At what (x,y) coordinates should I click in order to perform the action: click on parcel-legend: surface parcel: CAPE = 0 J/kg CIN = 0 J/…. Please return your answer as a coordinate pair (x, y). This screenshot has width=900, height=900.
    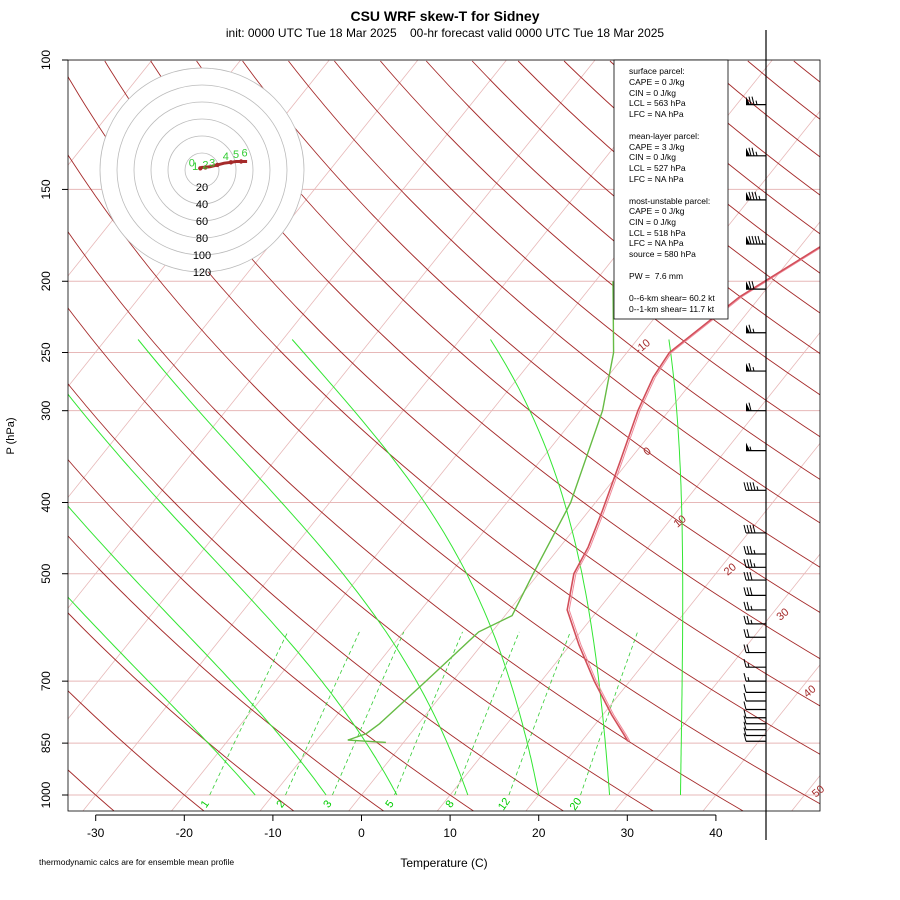
    Looking at the image, I should click on (671, 189).